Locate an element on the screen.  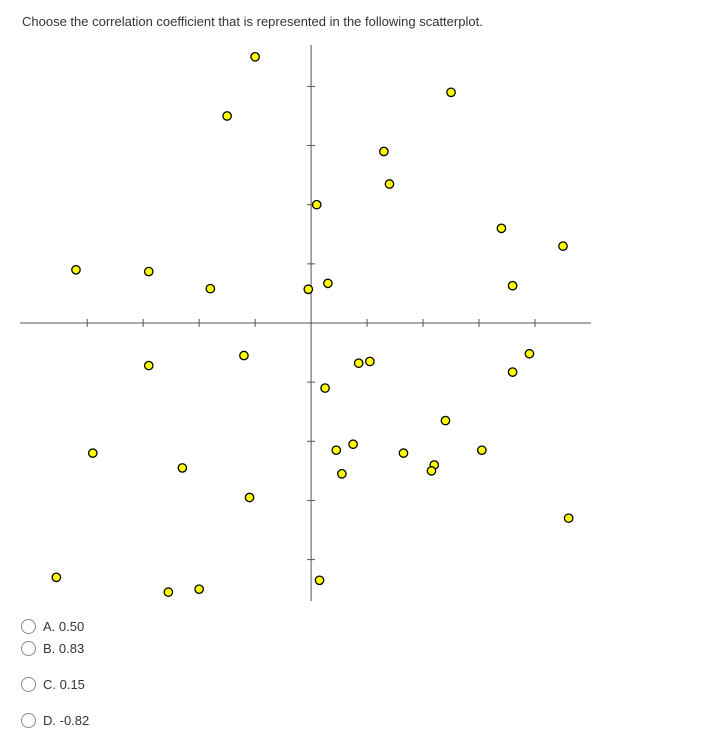
option-b: B. 0.83 is located at coordinates (52, 648).